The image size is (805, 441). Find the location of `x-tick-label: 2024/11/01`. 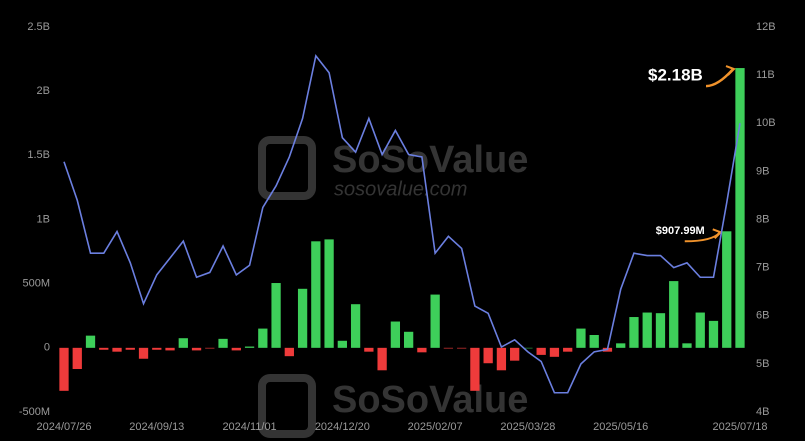

x-tick-label: 2024/11/01 is located at coordinates (249, 427).